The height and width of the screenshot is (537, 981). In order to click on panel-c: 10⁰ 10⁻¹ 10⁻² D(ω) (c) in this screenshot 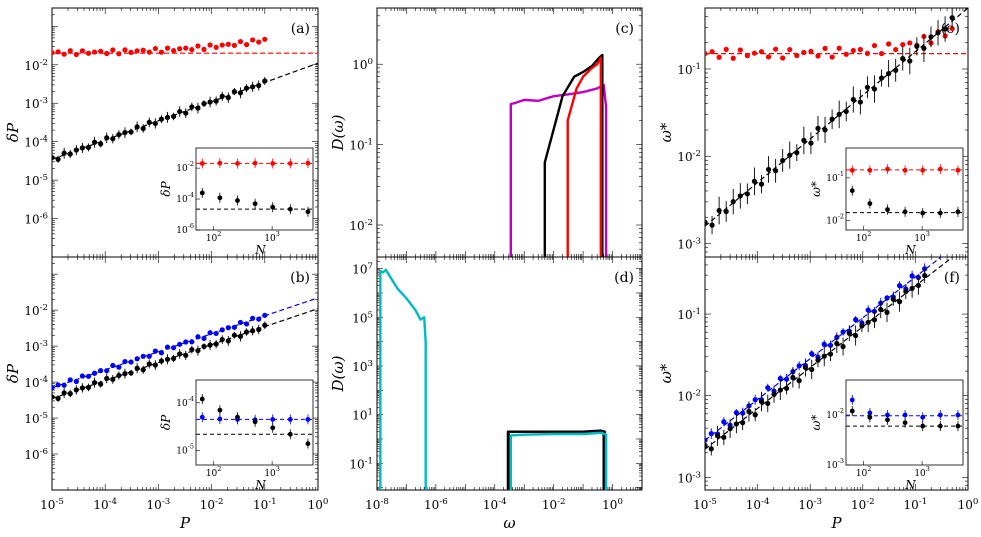, I will do `click(486, 132)`.